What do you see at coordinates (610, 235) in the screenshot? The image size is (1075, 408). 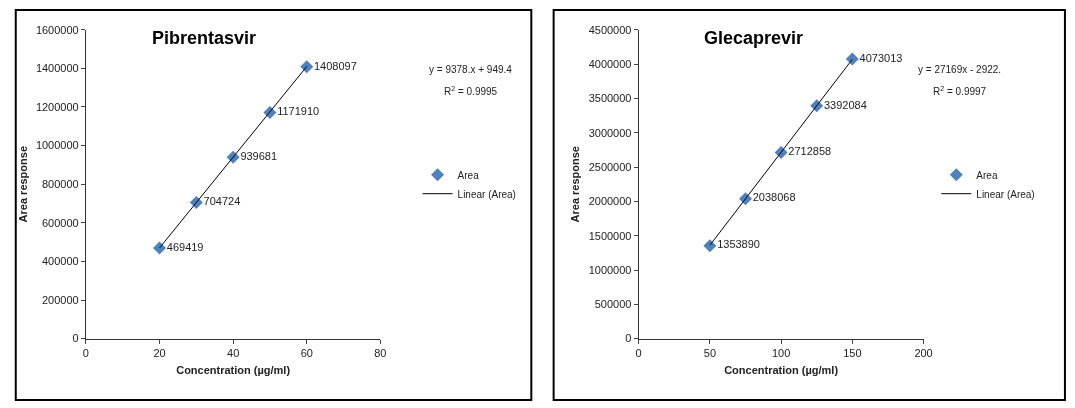 I see `y-tick-label: 1500000` at bounding box center [610, 235].